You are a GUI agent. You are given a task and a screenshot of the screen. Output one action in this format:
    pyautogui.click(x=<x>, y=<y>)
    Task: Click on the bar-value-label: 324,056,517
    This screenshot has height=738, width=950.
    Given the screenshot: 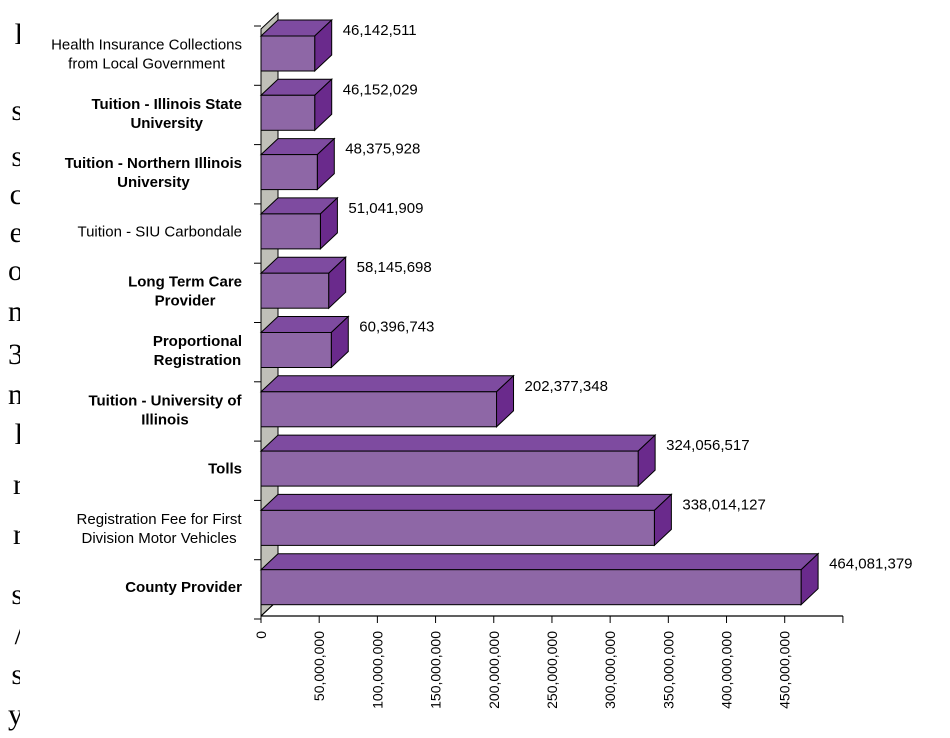 What is the action you would take?
    pyautogui.click(x=707, y=445)
    